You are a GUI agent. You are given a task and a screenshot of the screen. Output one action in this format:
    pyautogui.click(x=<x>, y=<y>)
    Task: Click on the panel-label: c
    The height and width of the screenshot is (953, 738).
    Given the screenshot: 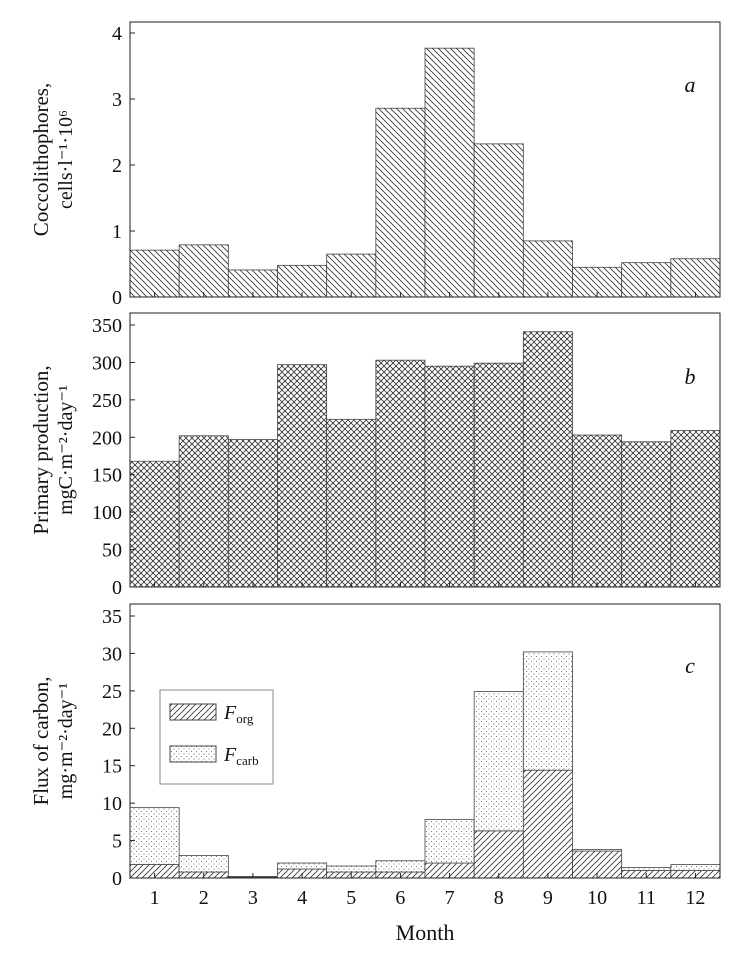 What is the action you would take?
    pyautogui.click(x=690, y=665)
    